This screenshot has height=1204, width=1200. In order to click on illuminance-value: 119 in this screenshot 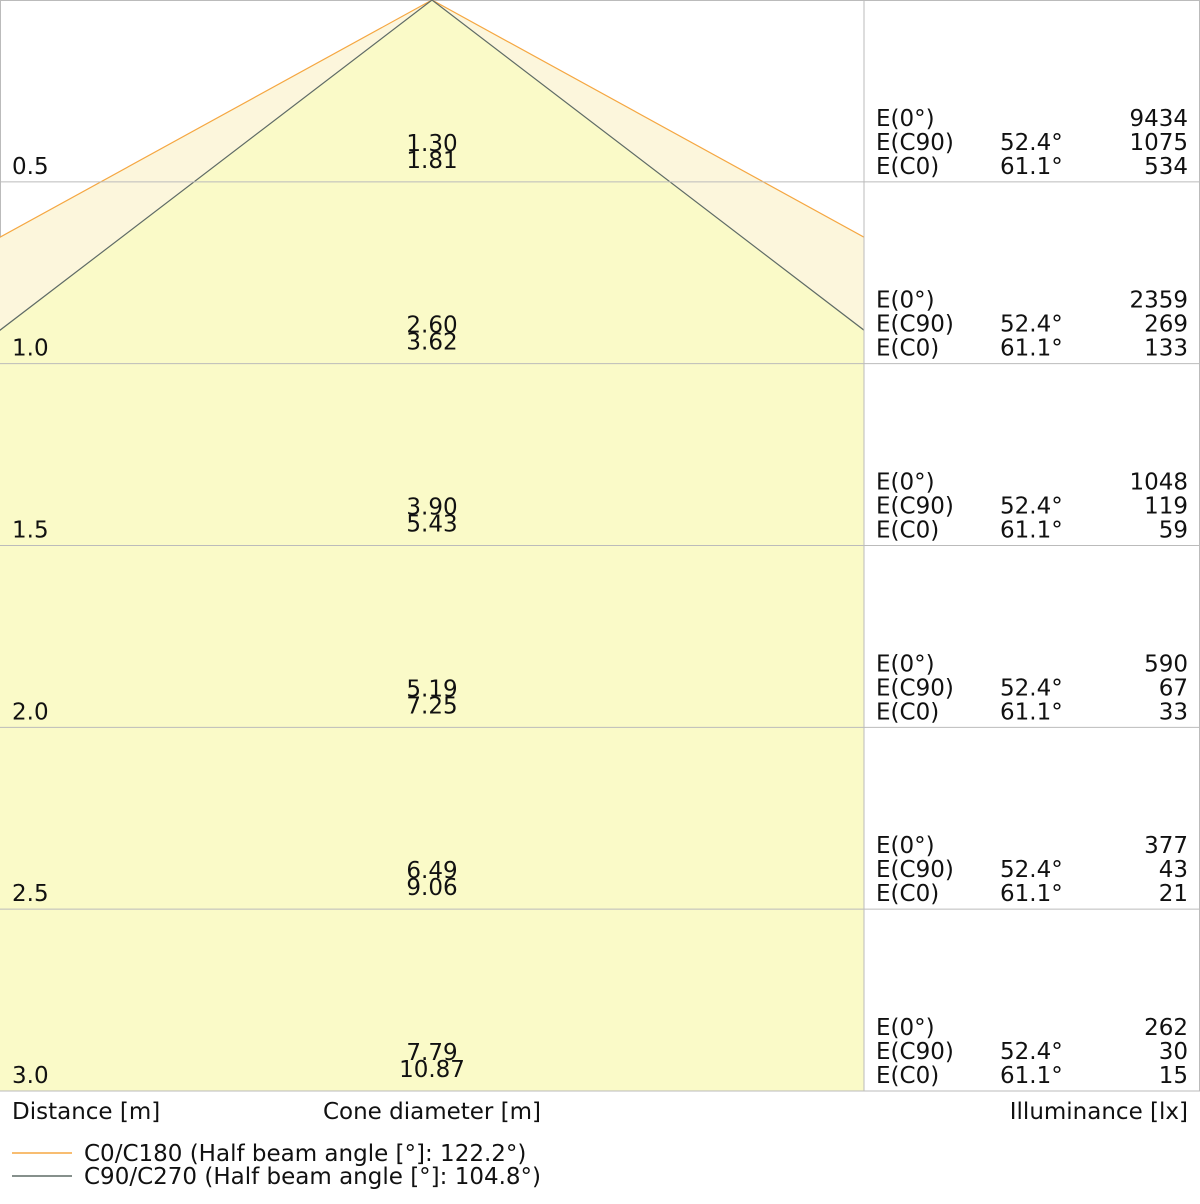, I will do `click(1166, 507)`.